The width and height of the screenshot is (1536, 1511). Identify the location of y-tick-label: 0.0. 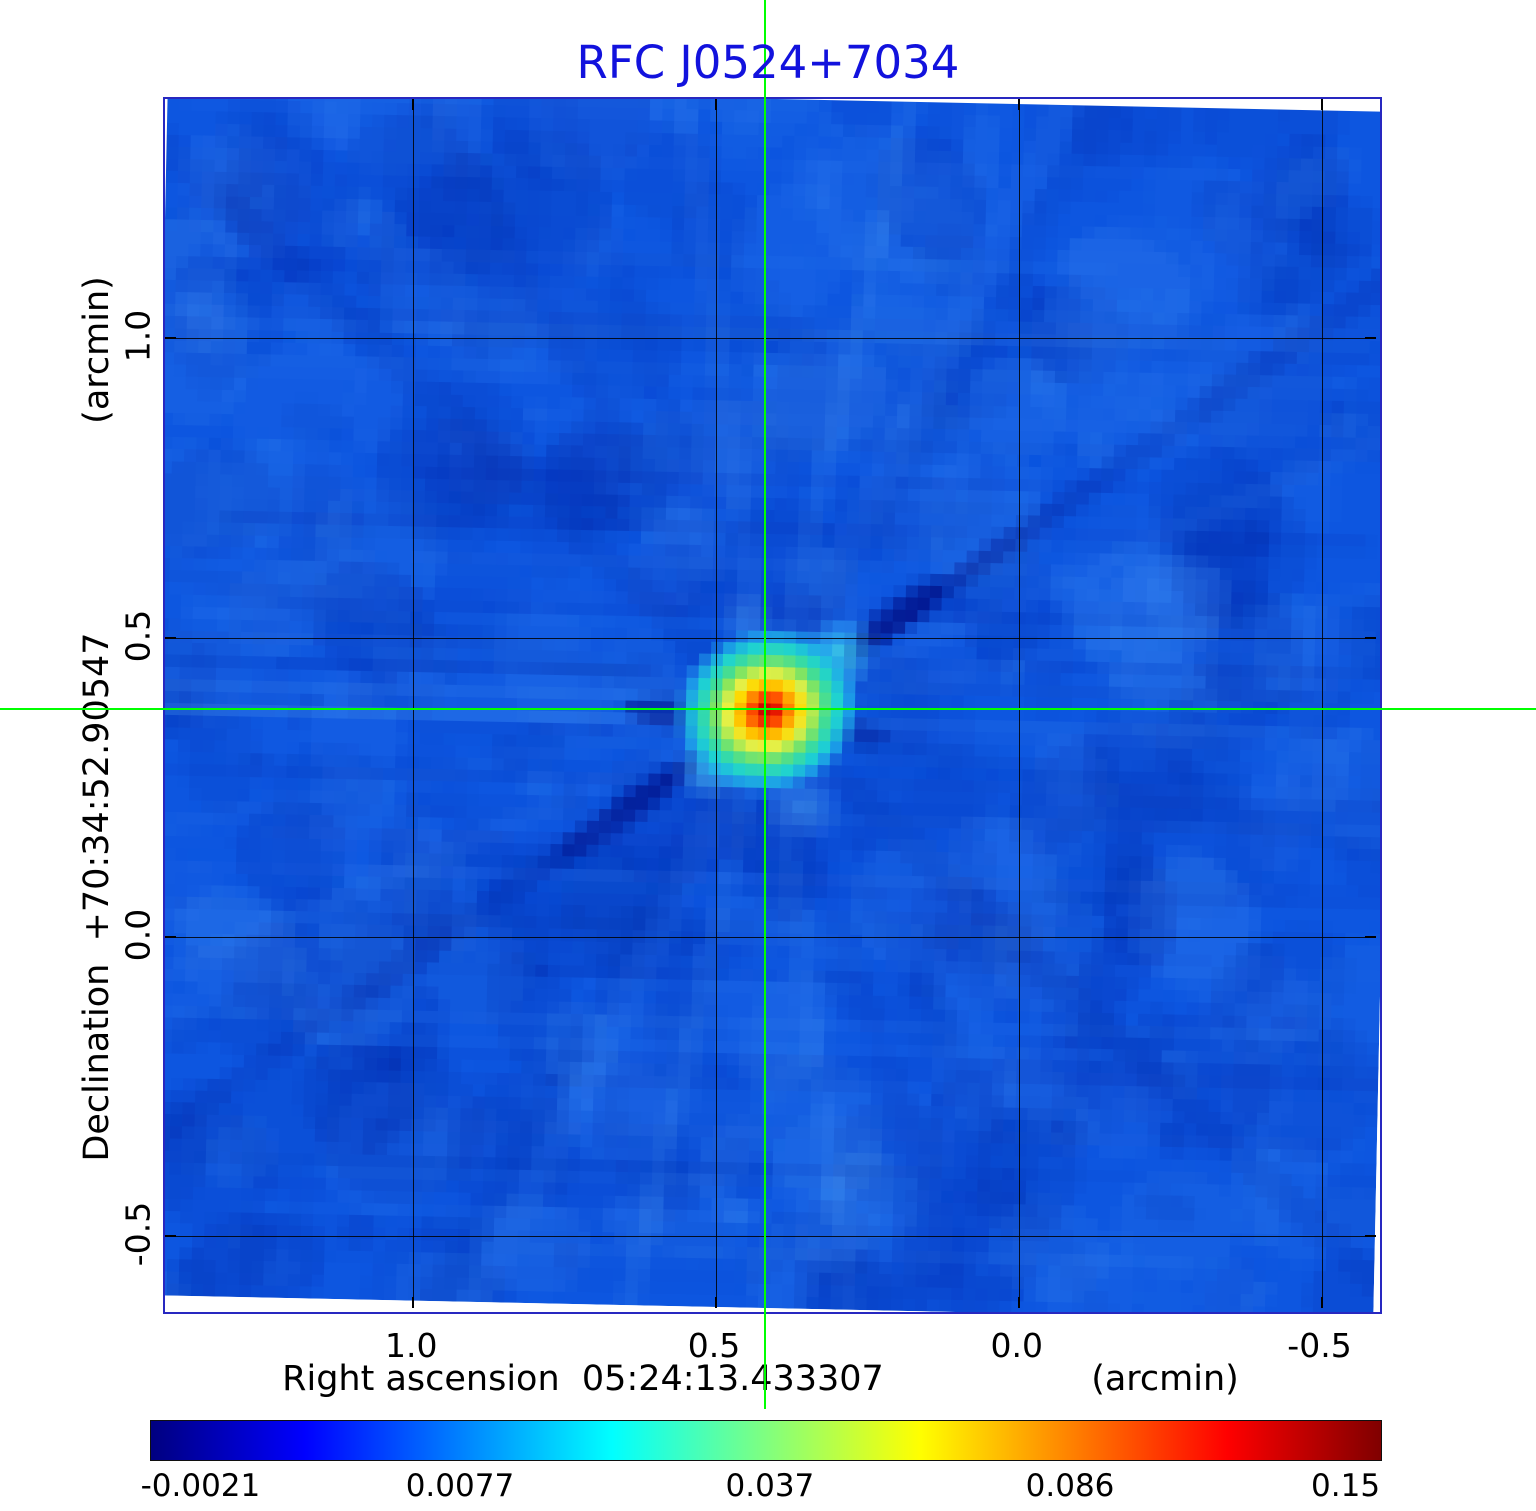
(138, 935).